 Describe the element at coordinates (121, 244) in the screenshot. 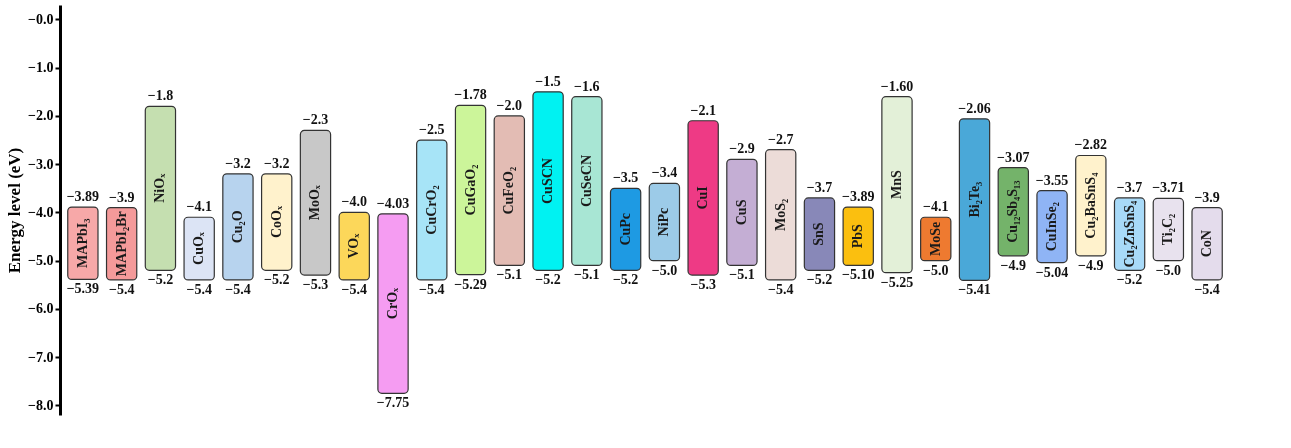

I see `x-tick-label: MAPbI₂Br` at that location.